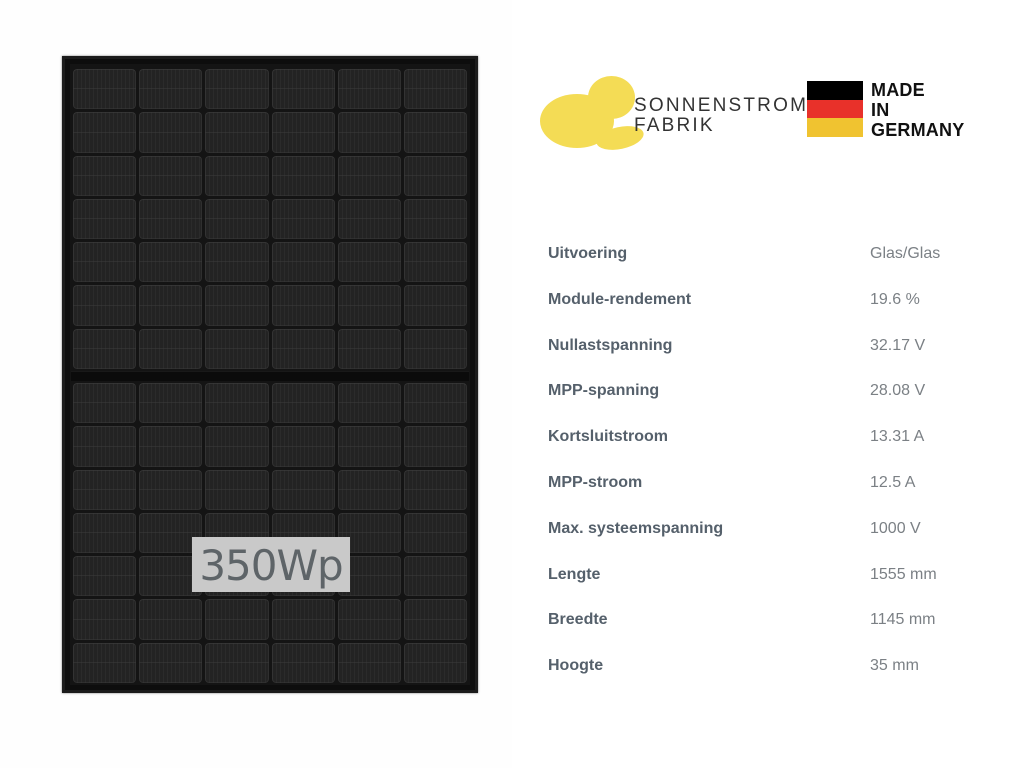  I want to click on german-flag-icon, so click(835, 109).